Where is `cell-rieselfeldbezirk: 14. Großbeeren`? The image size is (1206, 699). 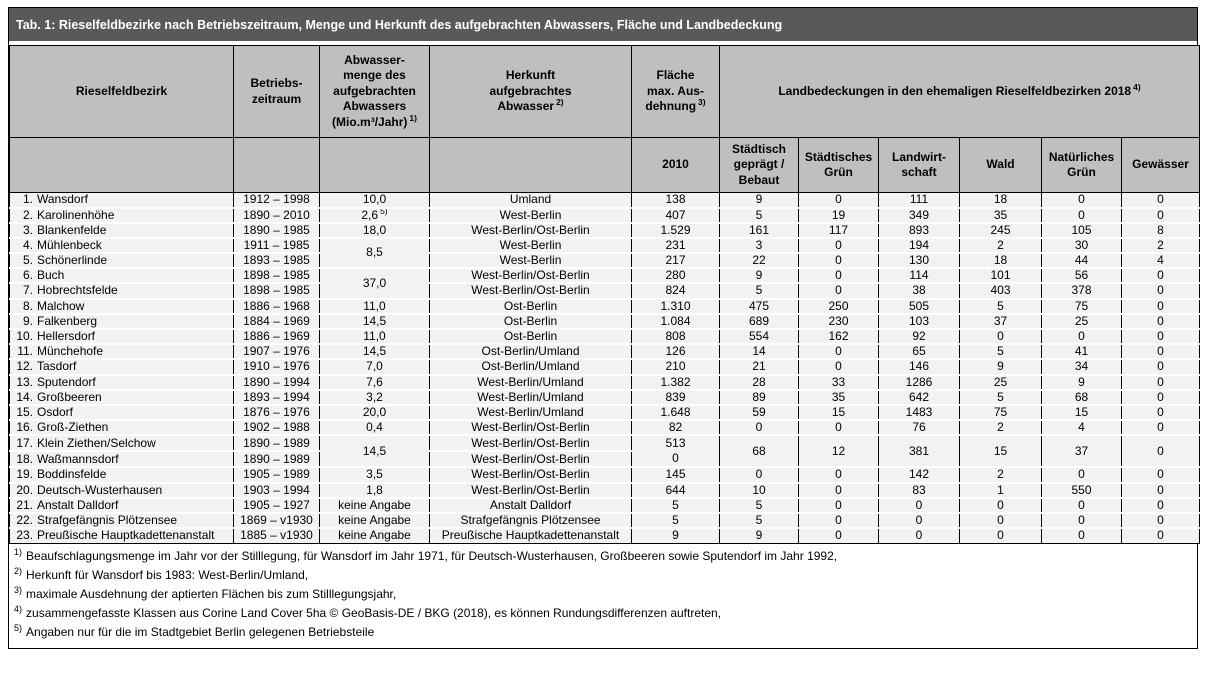
cell-rieselfeldbezirk: 14. Großbeeren is located at coordinates (121, 397).